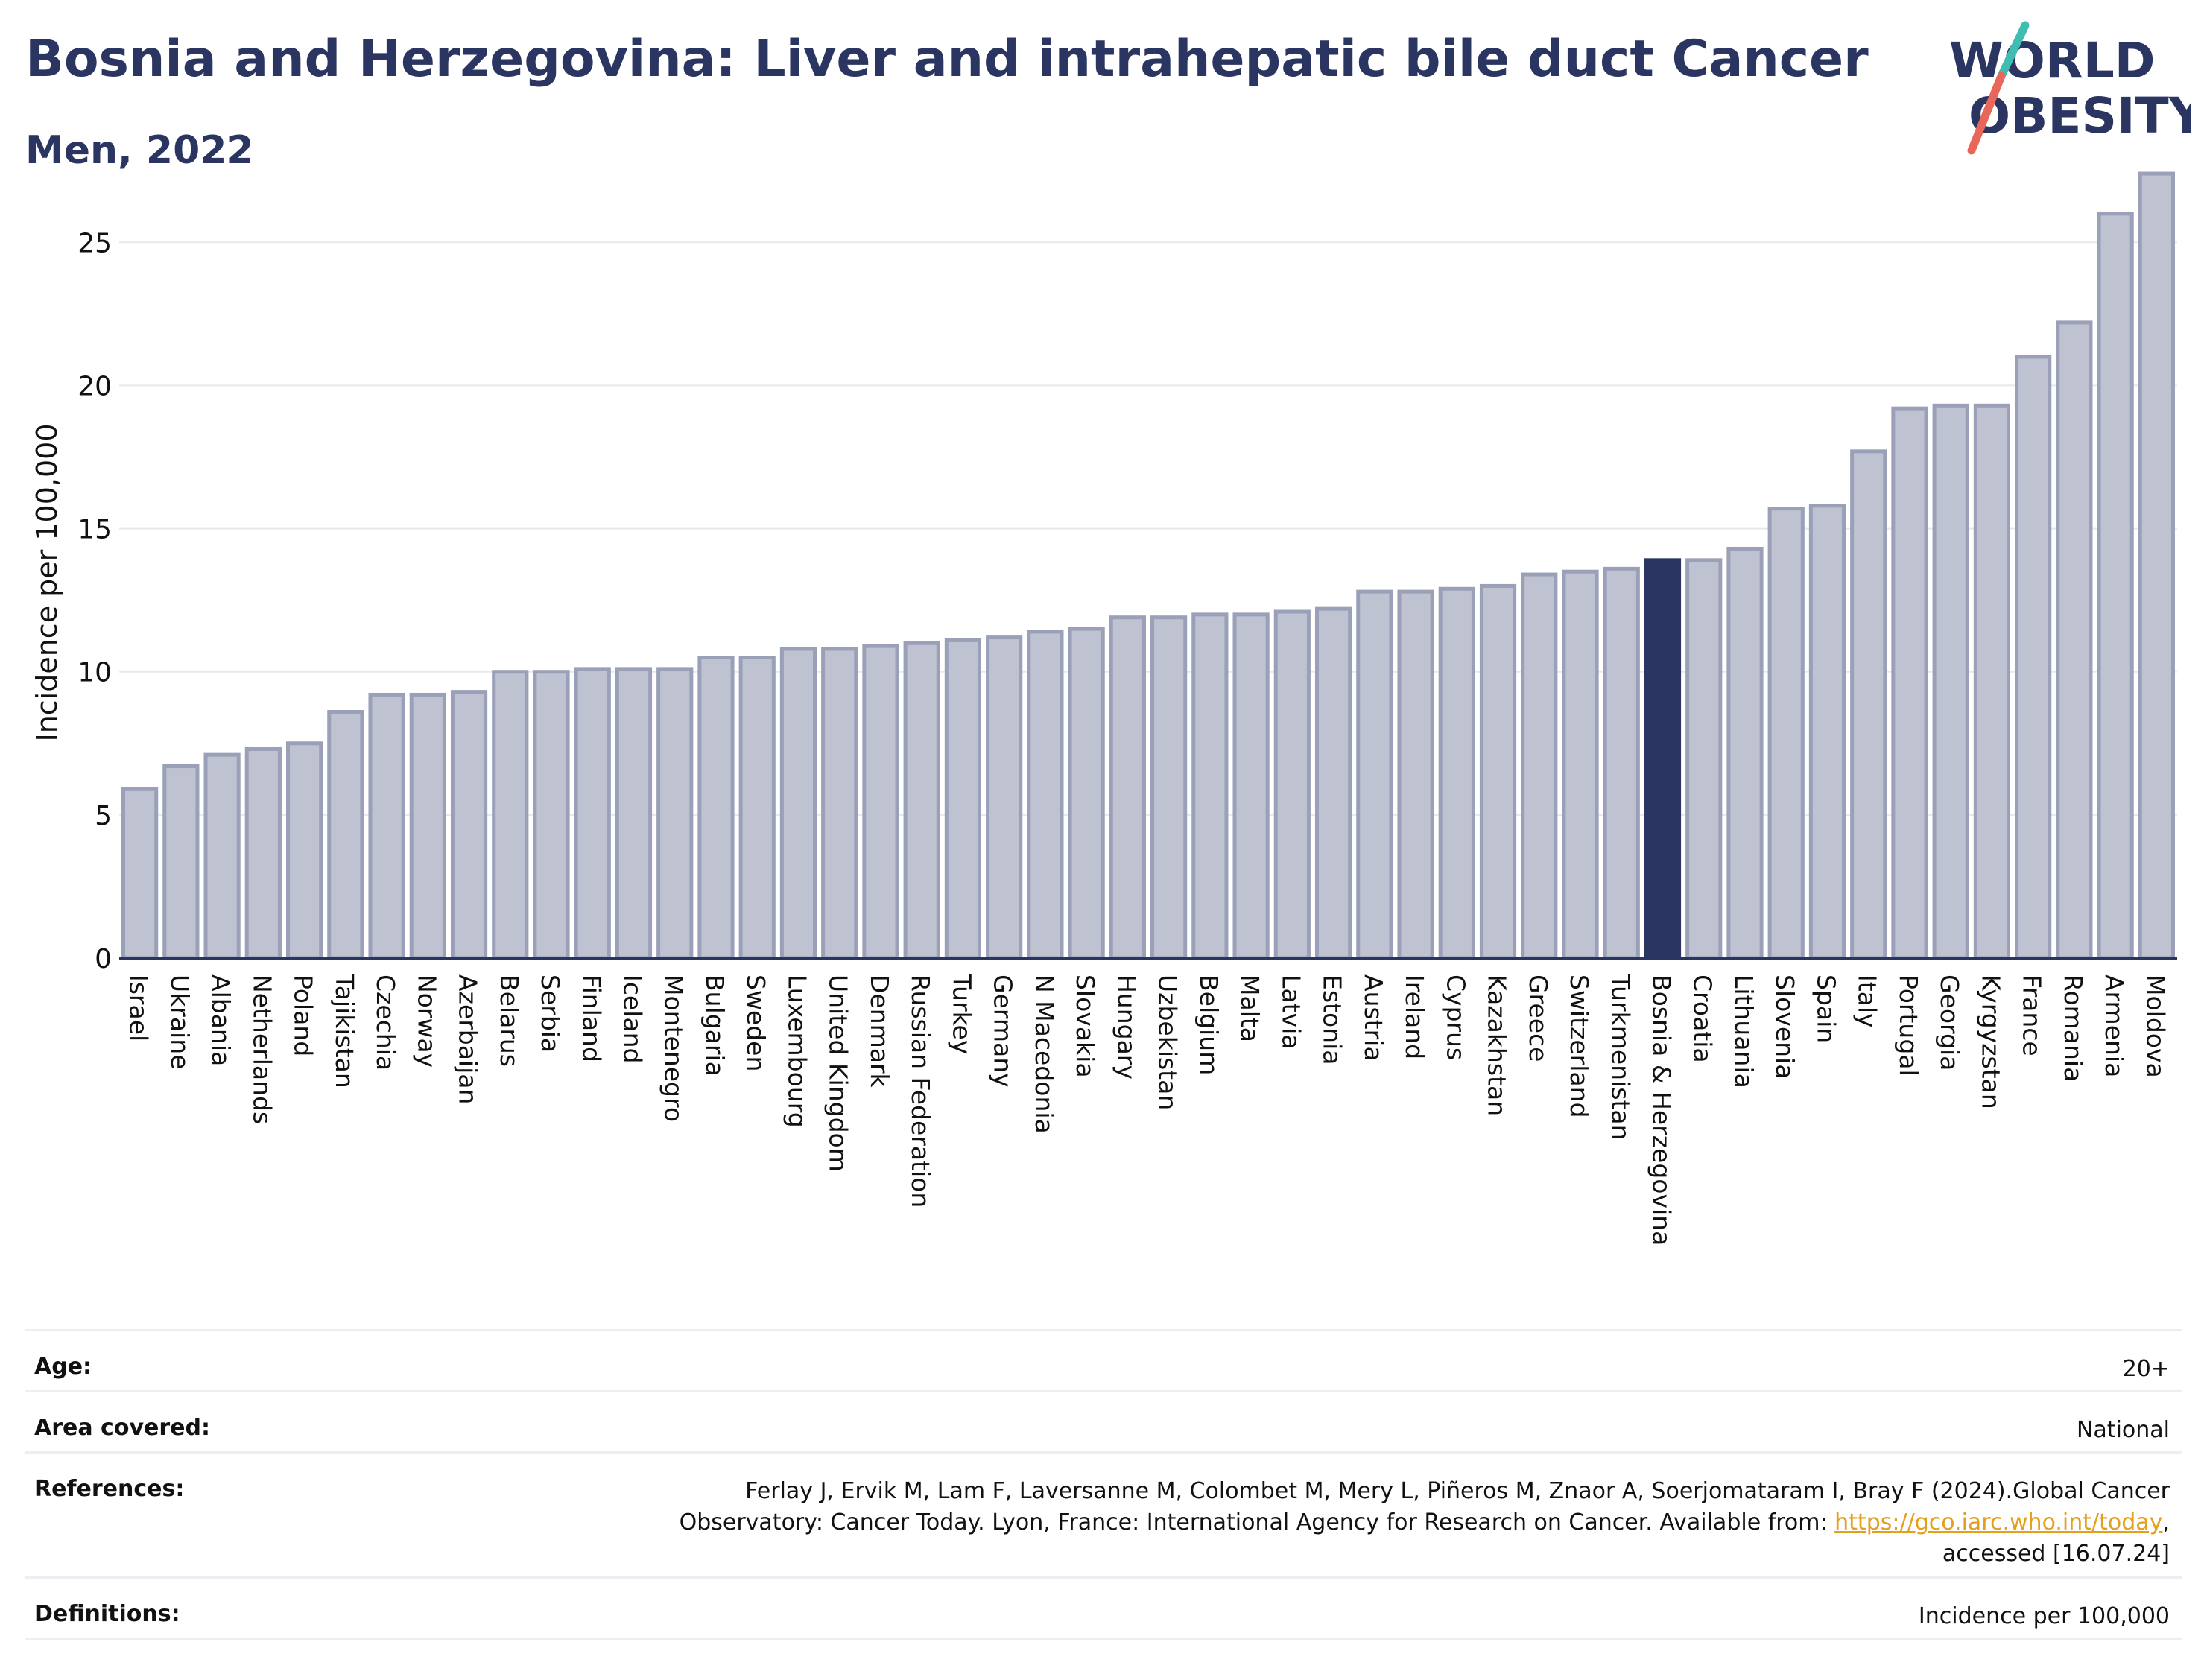 The width and height of the screenshot is (2204, 1680). Describe the element at coordinates (94, 243) in the screenshot. I see `y-tick-label: 25` at that location.